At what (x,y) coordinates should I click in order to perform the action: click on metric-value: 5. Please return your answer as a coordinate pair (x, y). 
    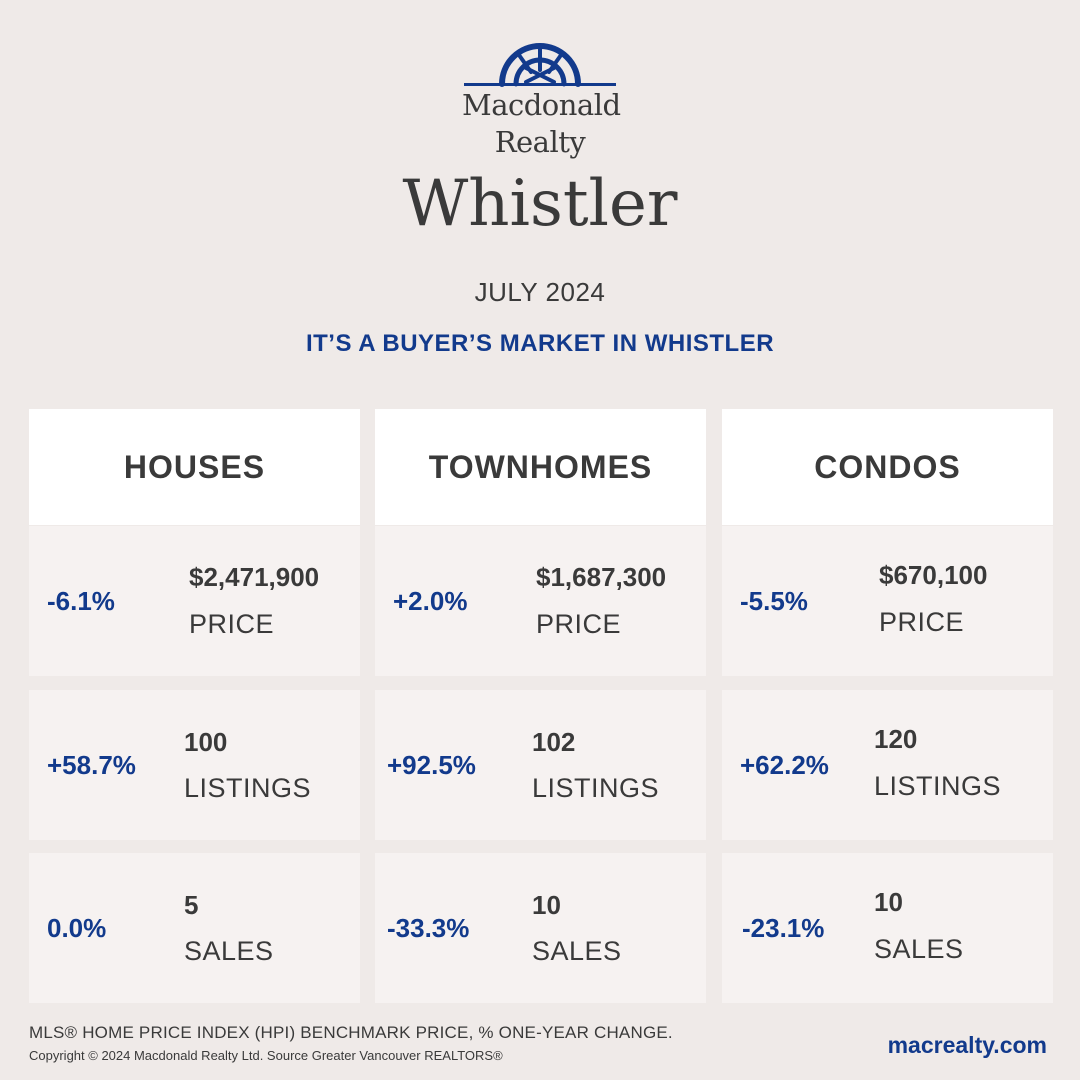
    Looking at the image, I should click on (191, 905).